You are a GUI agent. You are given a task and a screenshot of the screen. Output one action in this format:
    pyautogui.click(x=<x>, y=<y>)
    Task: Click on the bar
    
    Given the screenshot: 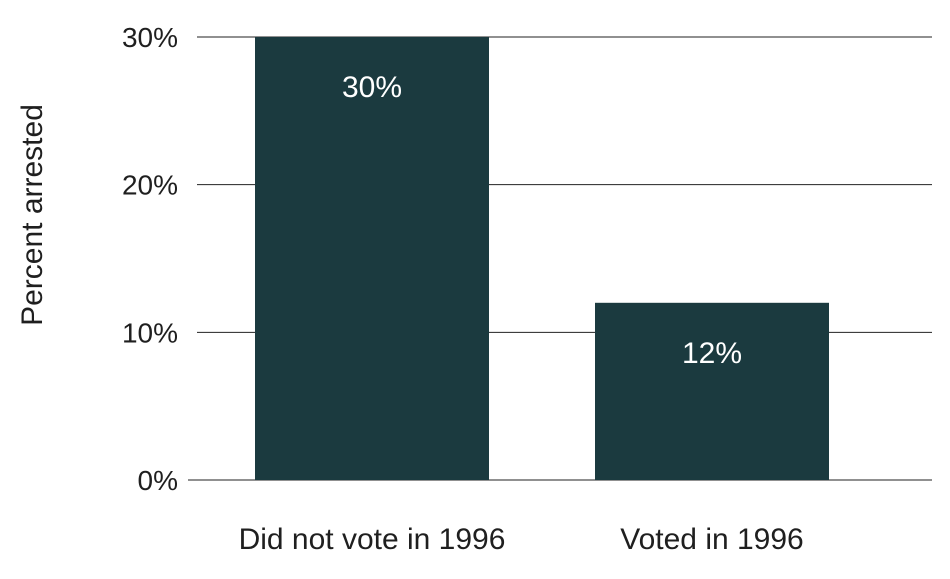 What is the action you would take?
    pyautogui.click(x=712, y=391)
    